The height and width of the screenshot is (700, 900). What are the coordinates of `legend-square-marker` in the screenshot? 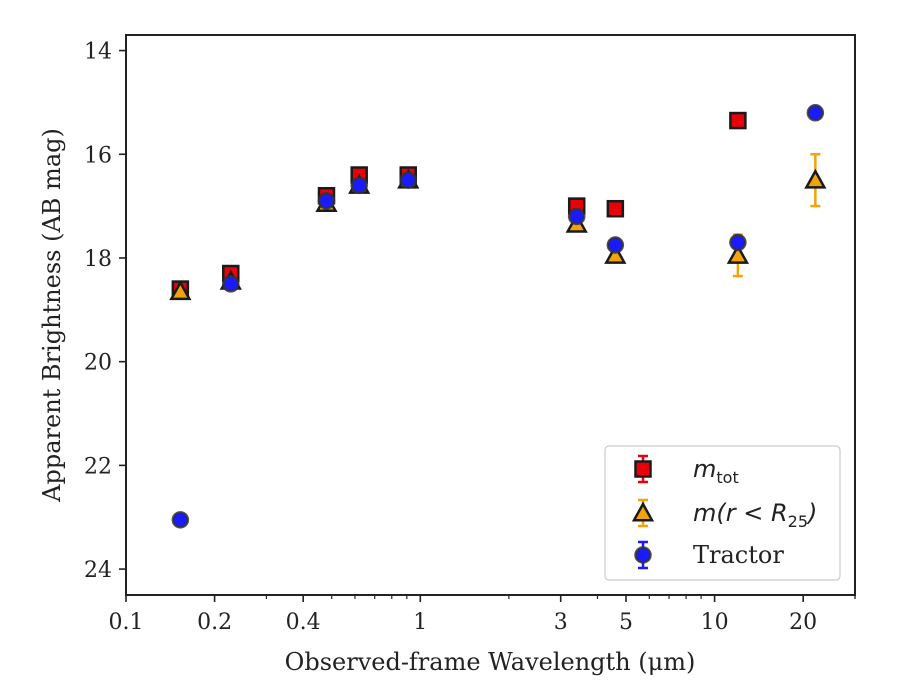 It's located at (643, 469).